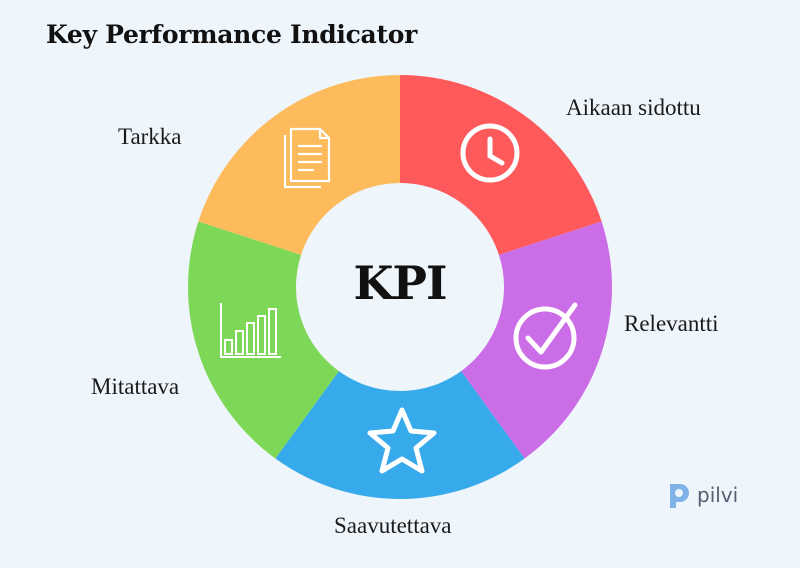  I want to click on segment-saavutettava, so click(400, 393).